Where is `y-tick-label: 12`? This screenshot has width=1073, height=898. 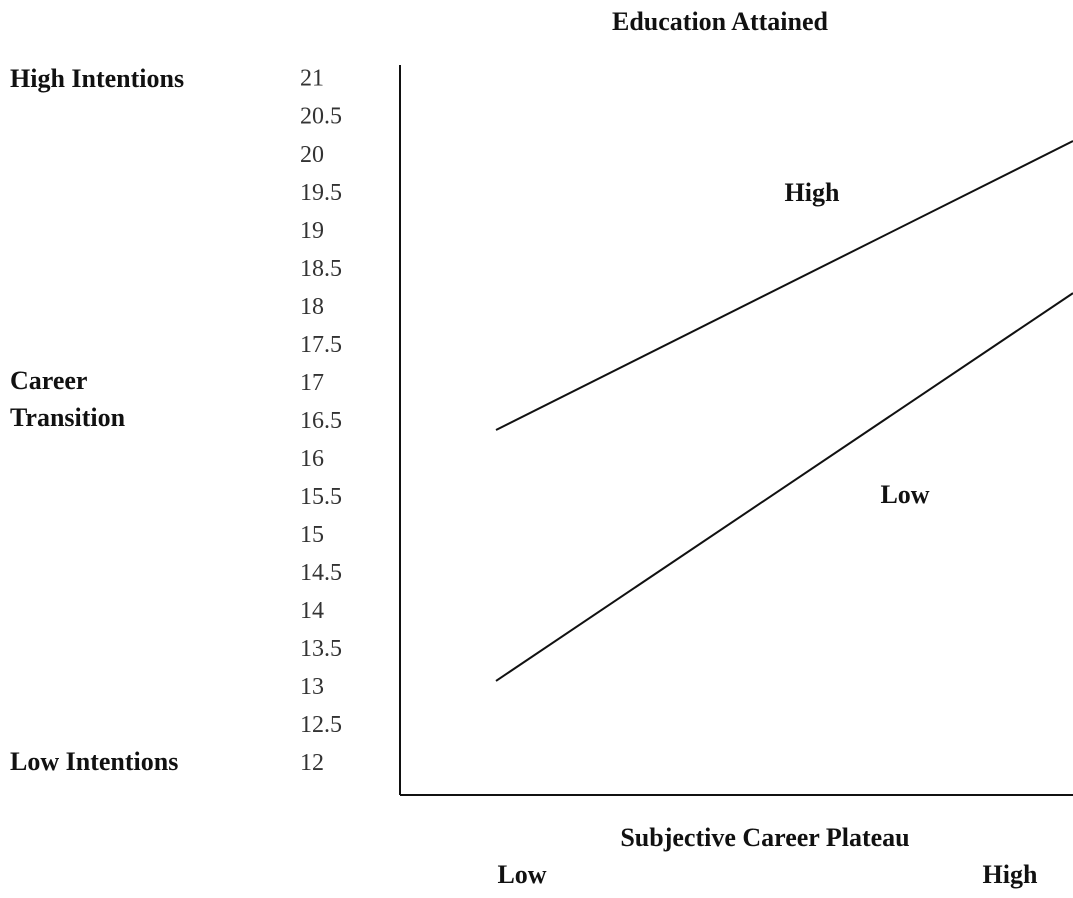
y-tick-label: 12 is located at coordinates (312, 763).